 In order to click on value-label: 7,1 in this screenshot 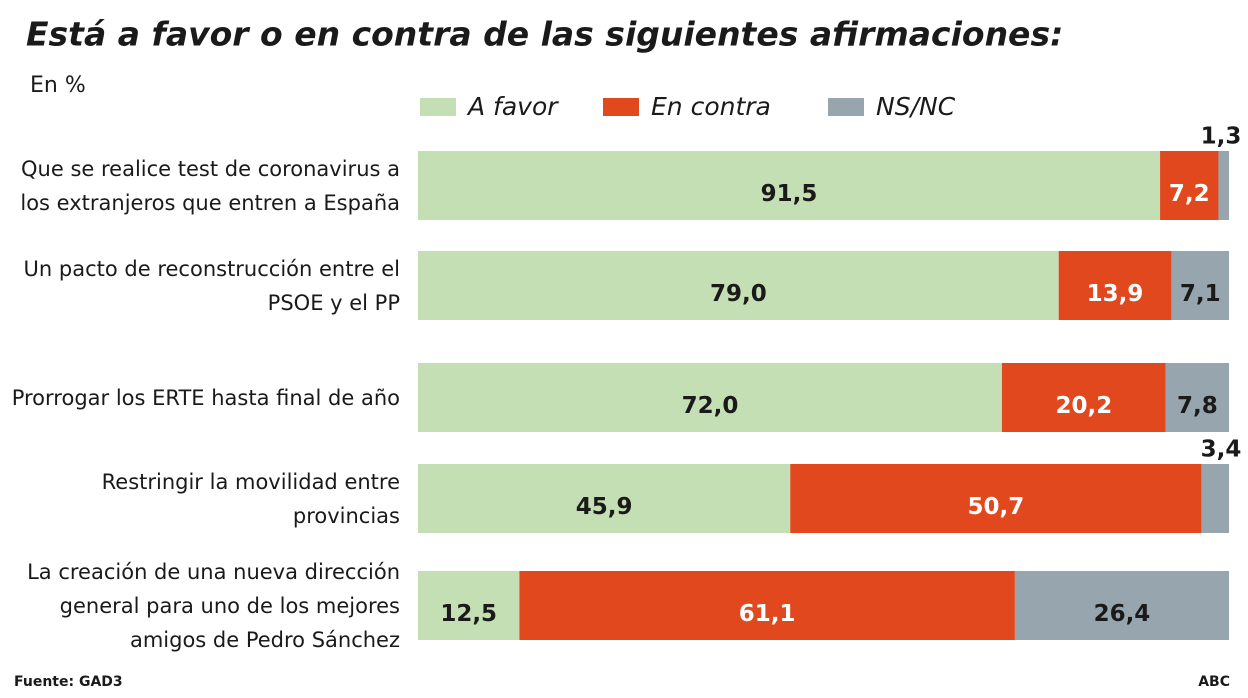, I will do `click(1200, 294)`.